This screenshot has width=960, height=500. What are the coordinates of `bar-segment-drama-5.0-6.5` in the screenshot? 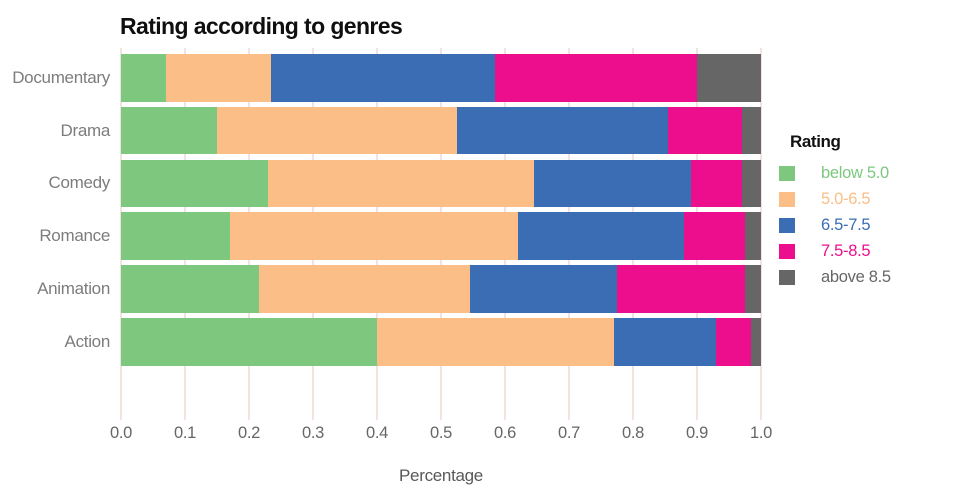 It's located at (337, 130).